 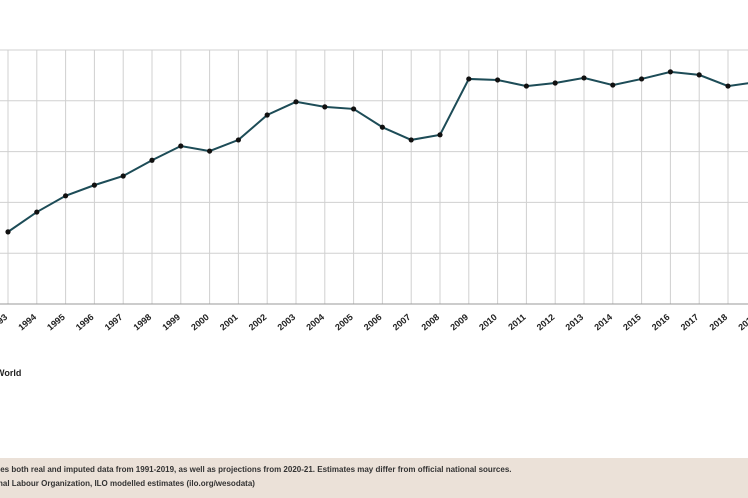 What do you see at coordinates (632, 322) in the screenshot?
I see `x-tick-label: 2015` at bounding box center [632, 322].